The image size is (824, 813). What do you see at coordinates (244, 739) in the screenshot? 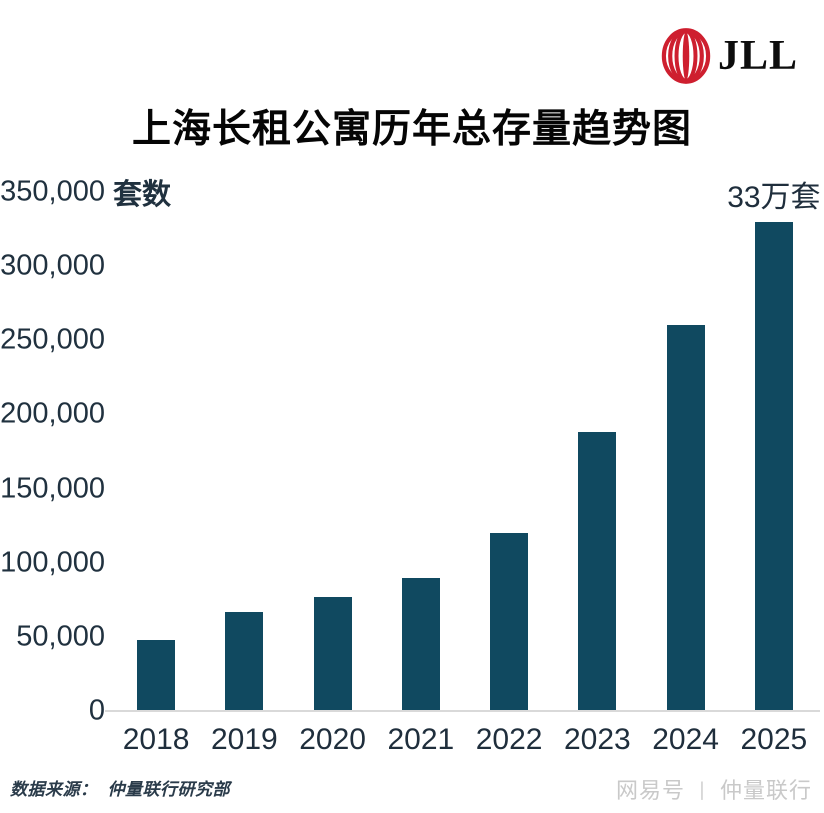
I see `x-tick-label: 2019` at bounding box center [244, 739].